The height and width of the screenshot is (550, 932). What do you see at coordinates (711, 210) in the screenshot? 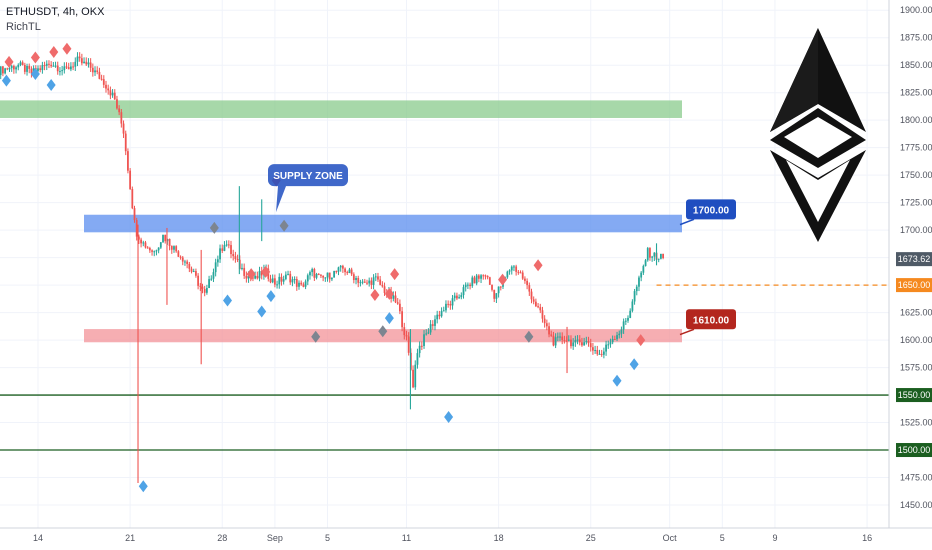
I see `callout-1700-text: 1700.00` at bounding box center [711, 210].